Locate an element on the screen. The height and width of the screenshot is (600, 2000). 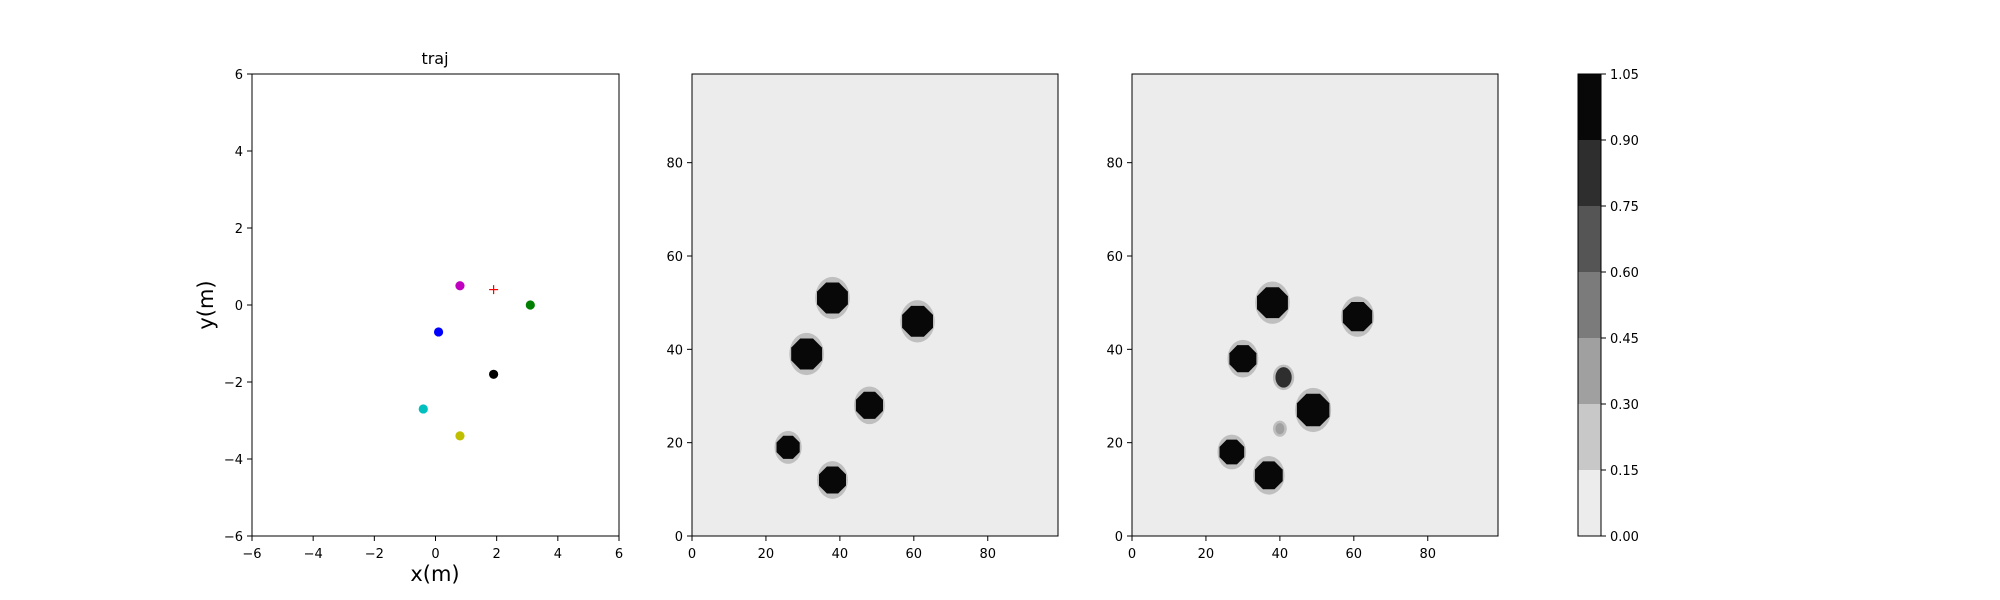
trajectory-x-tick-label: −6 is located at coordinates (251, 554).